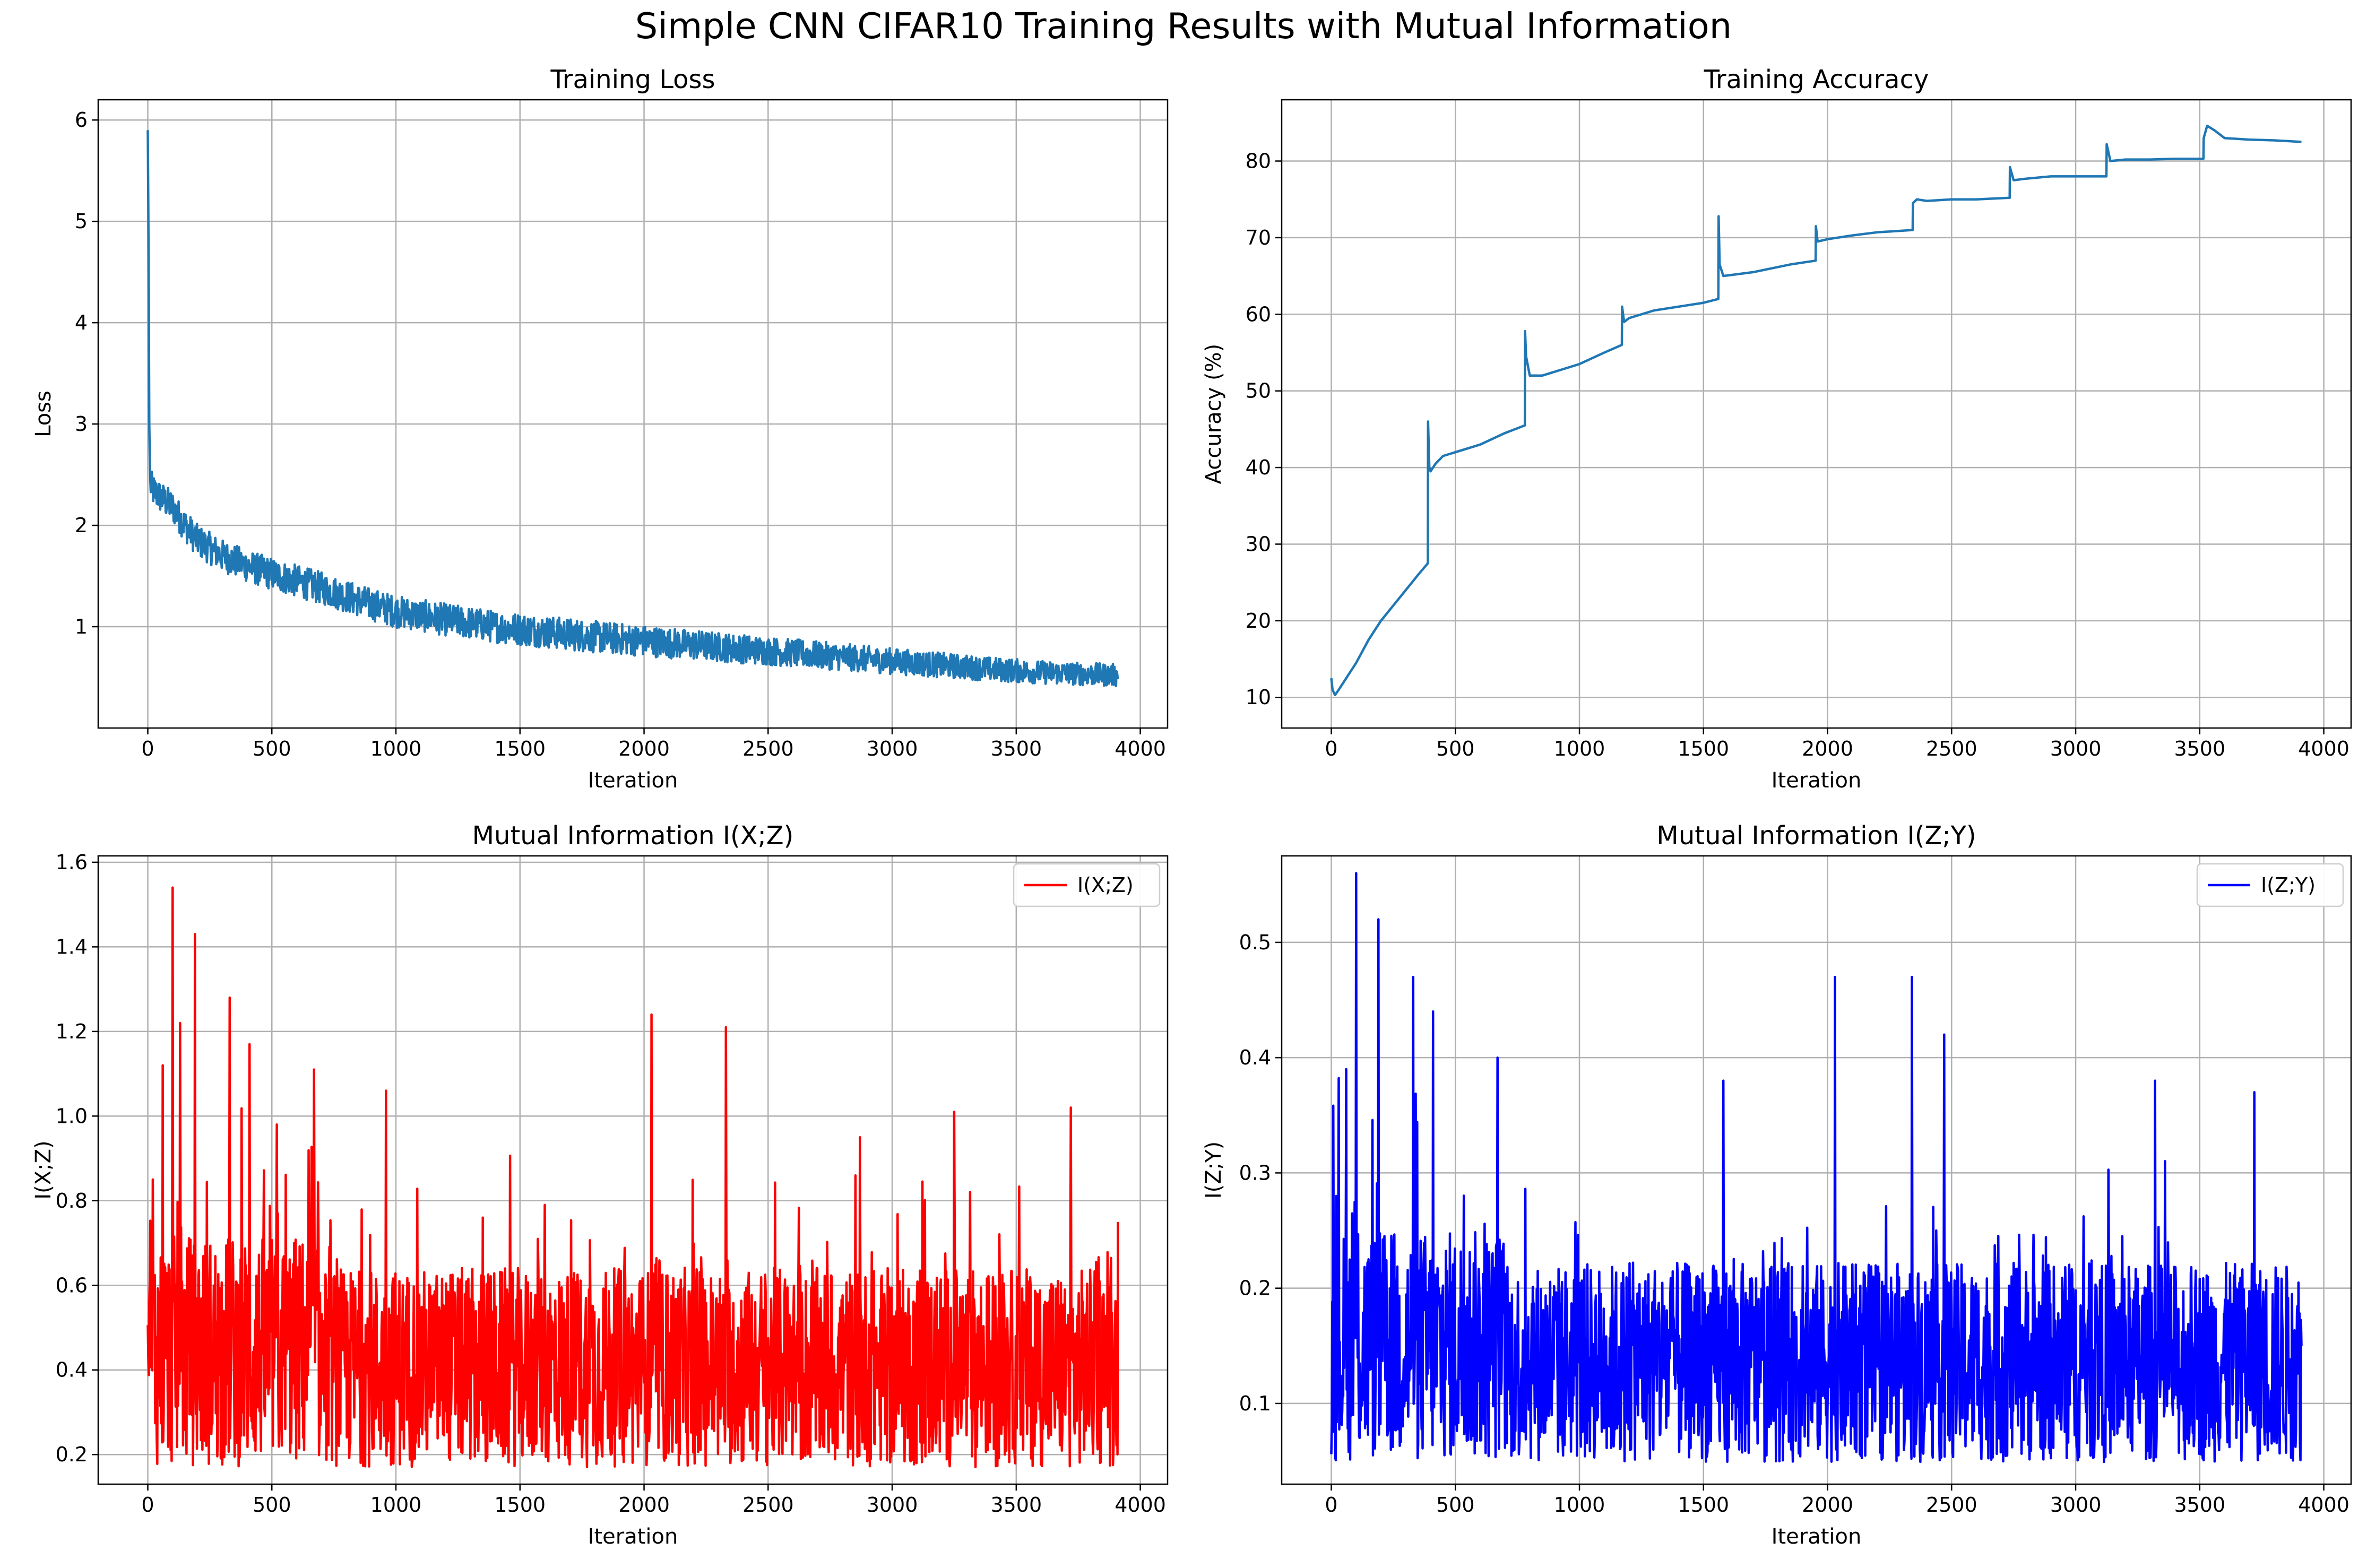  What do you see at coordinates (81, 424) in the screenshot?
I see `y-tick-label: 3` at bounding box center [81, 424].